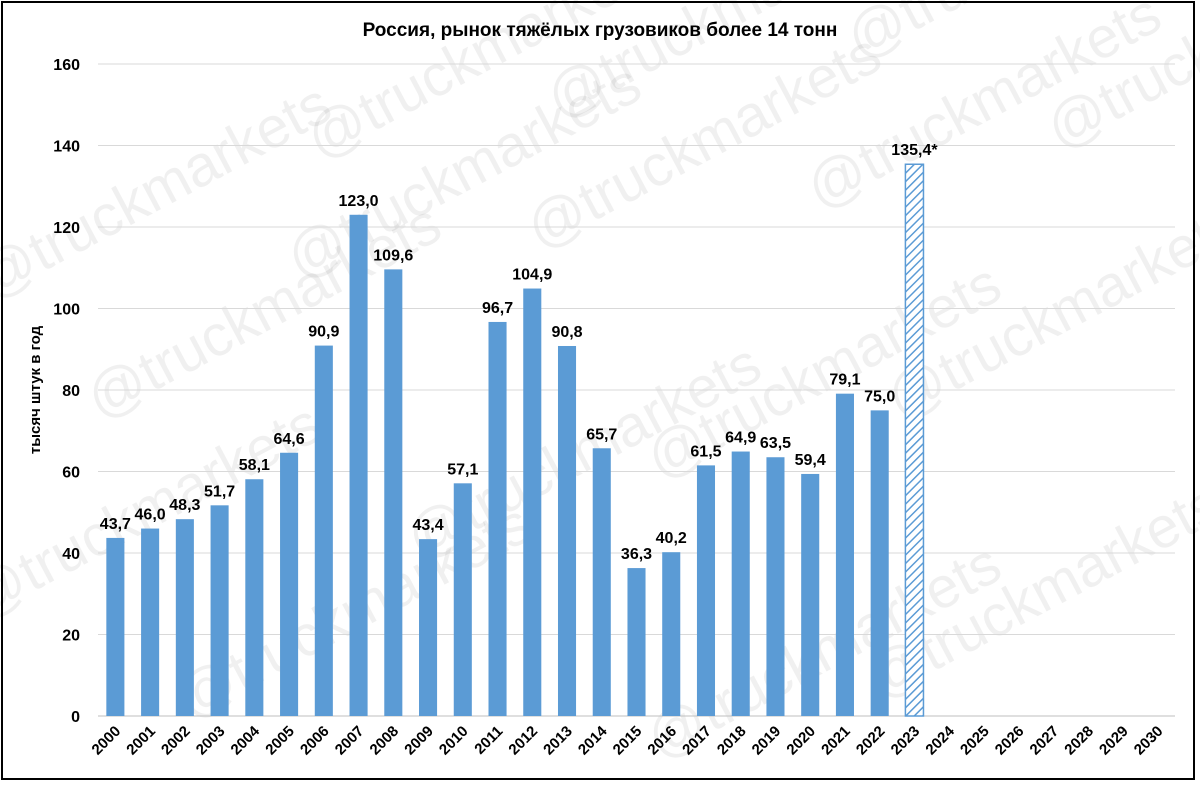 Image resolution: width=1200 pixels, height=785 pixels. I want to click on bar-2013, so click(567, 530).